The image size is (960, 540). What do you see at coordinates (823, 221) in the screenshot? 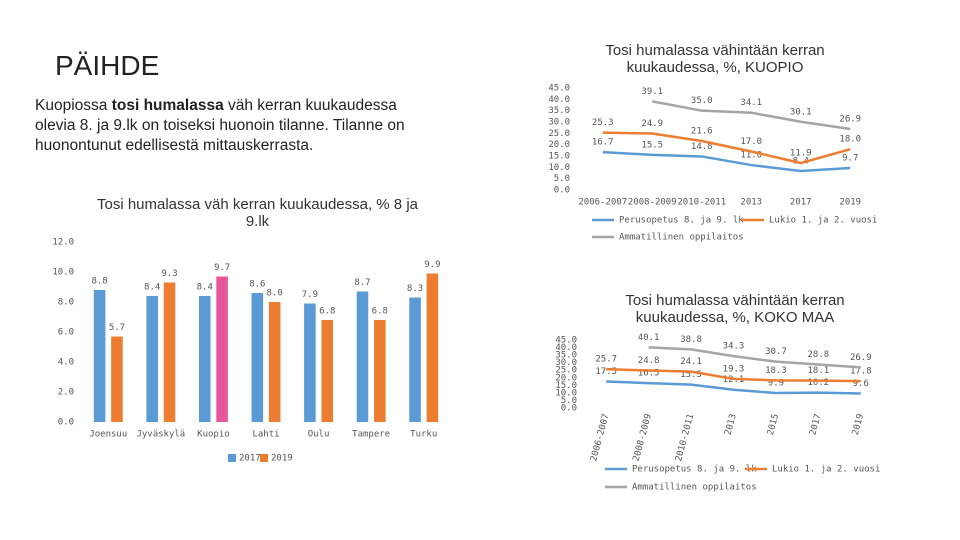
I see `legend-label: Lukio 1. ja 2. vuosi` at bounding box center [823, 221].